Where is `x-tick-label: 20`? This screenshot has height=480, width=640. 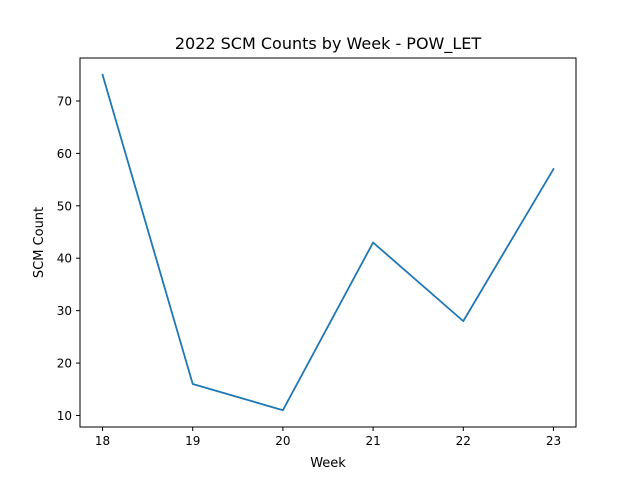 x-tick-label: 20 is located at coordinates (282, 441).